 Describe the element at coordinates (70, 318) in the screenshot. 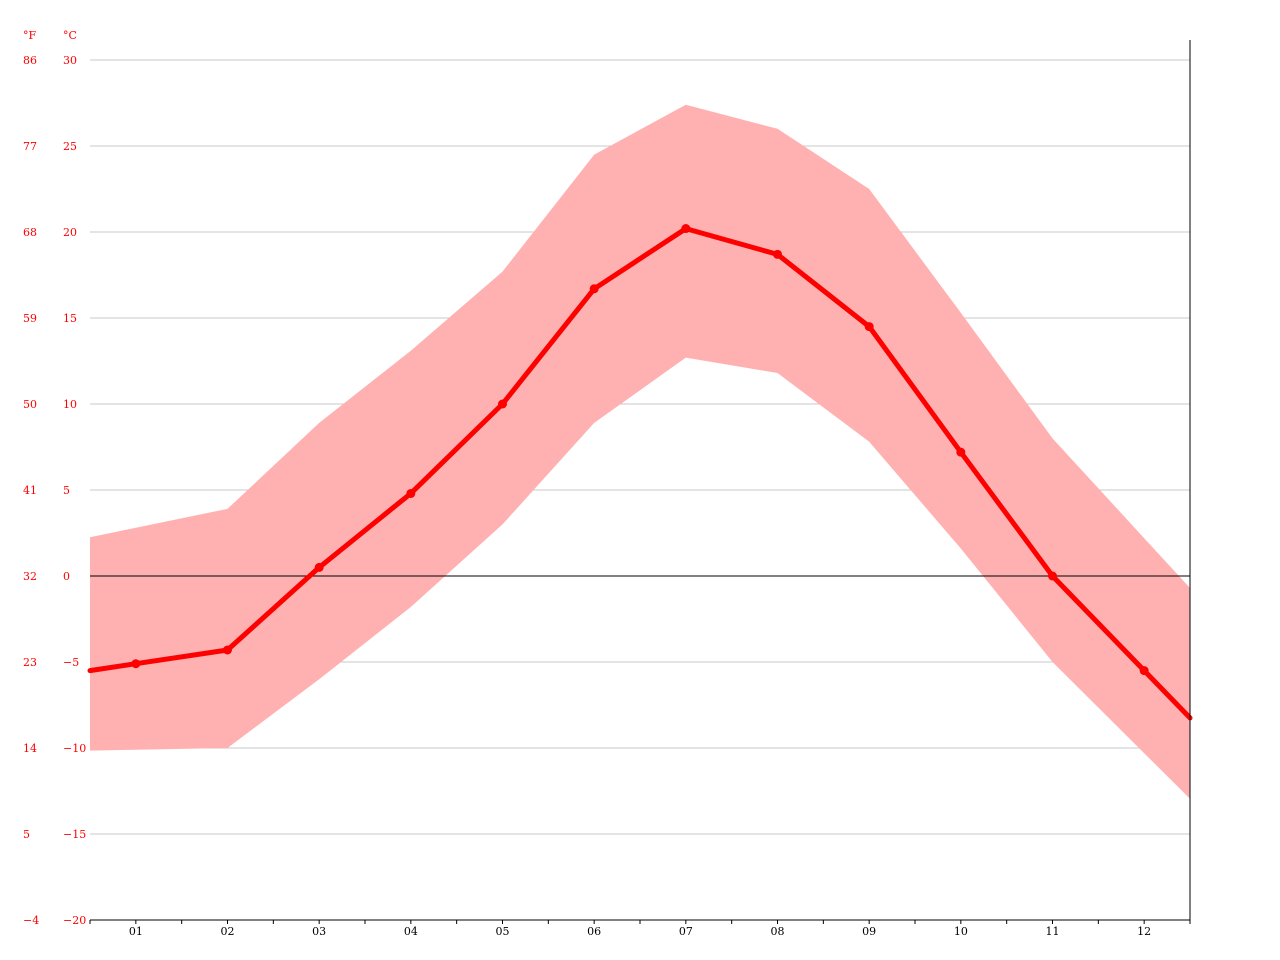

I see `y-tick-celsius: 15` at that location.